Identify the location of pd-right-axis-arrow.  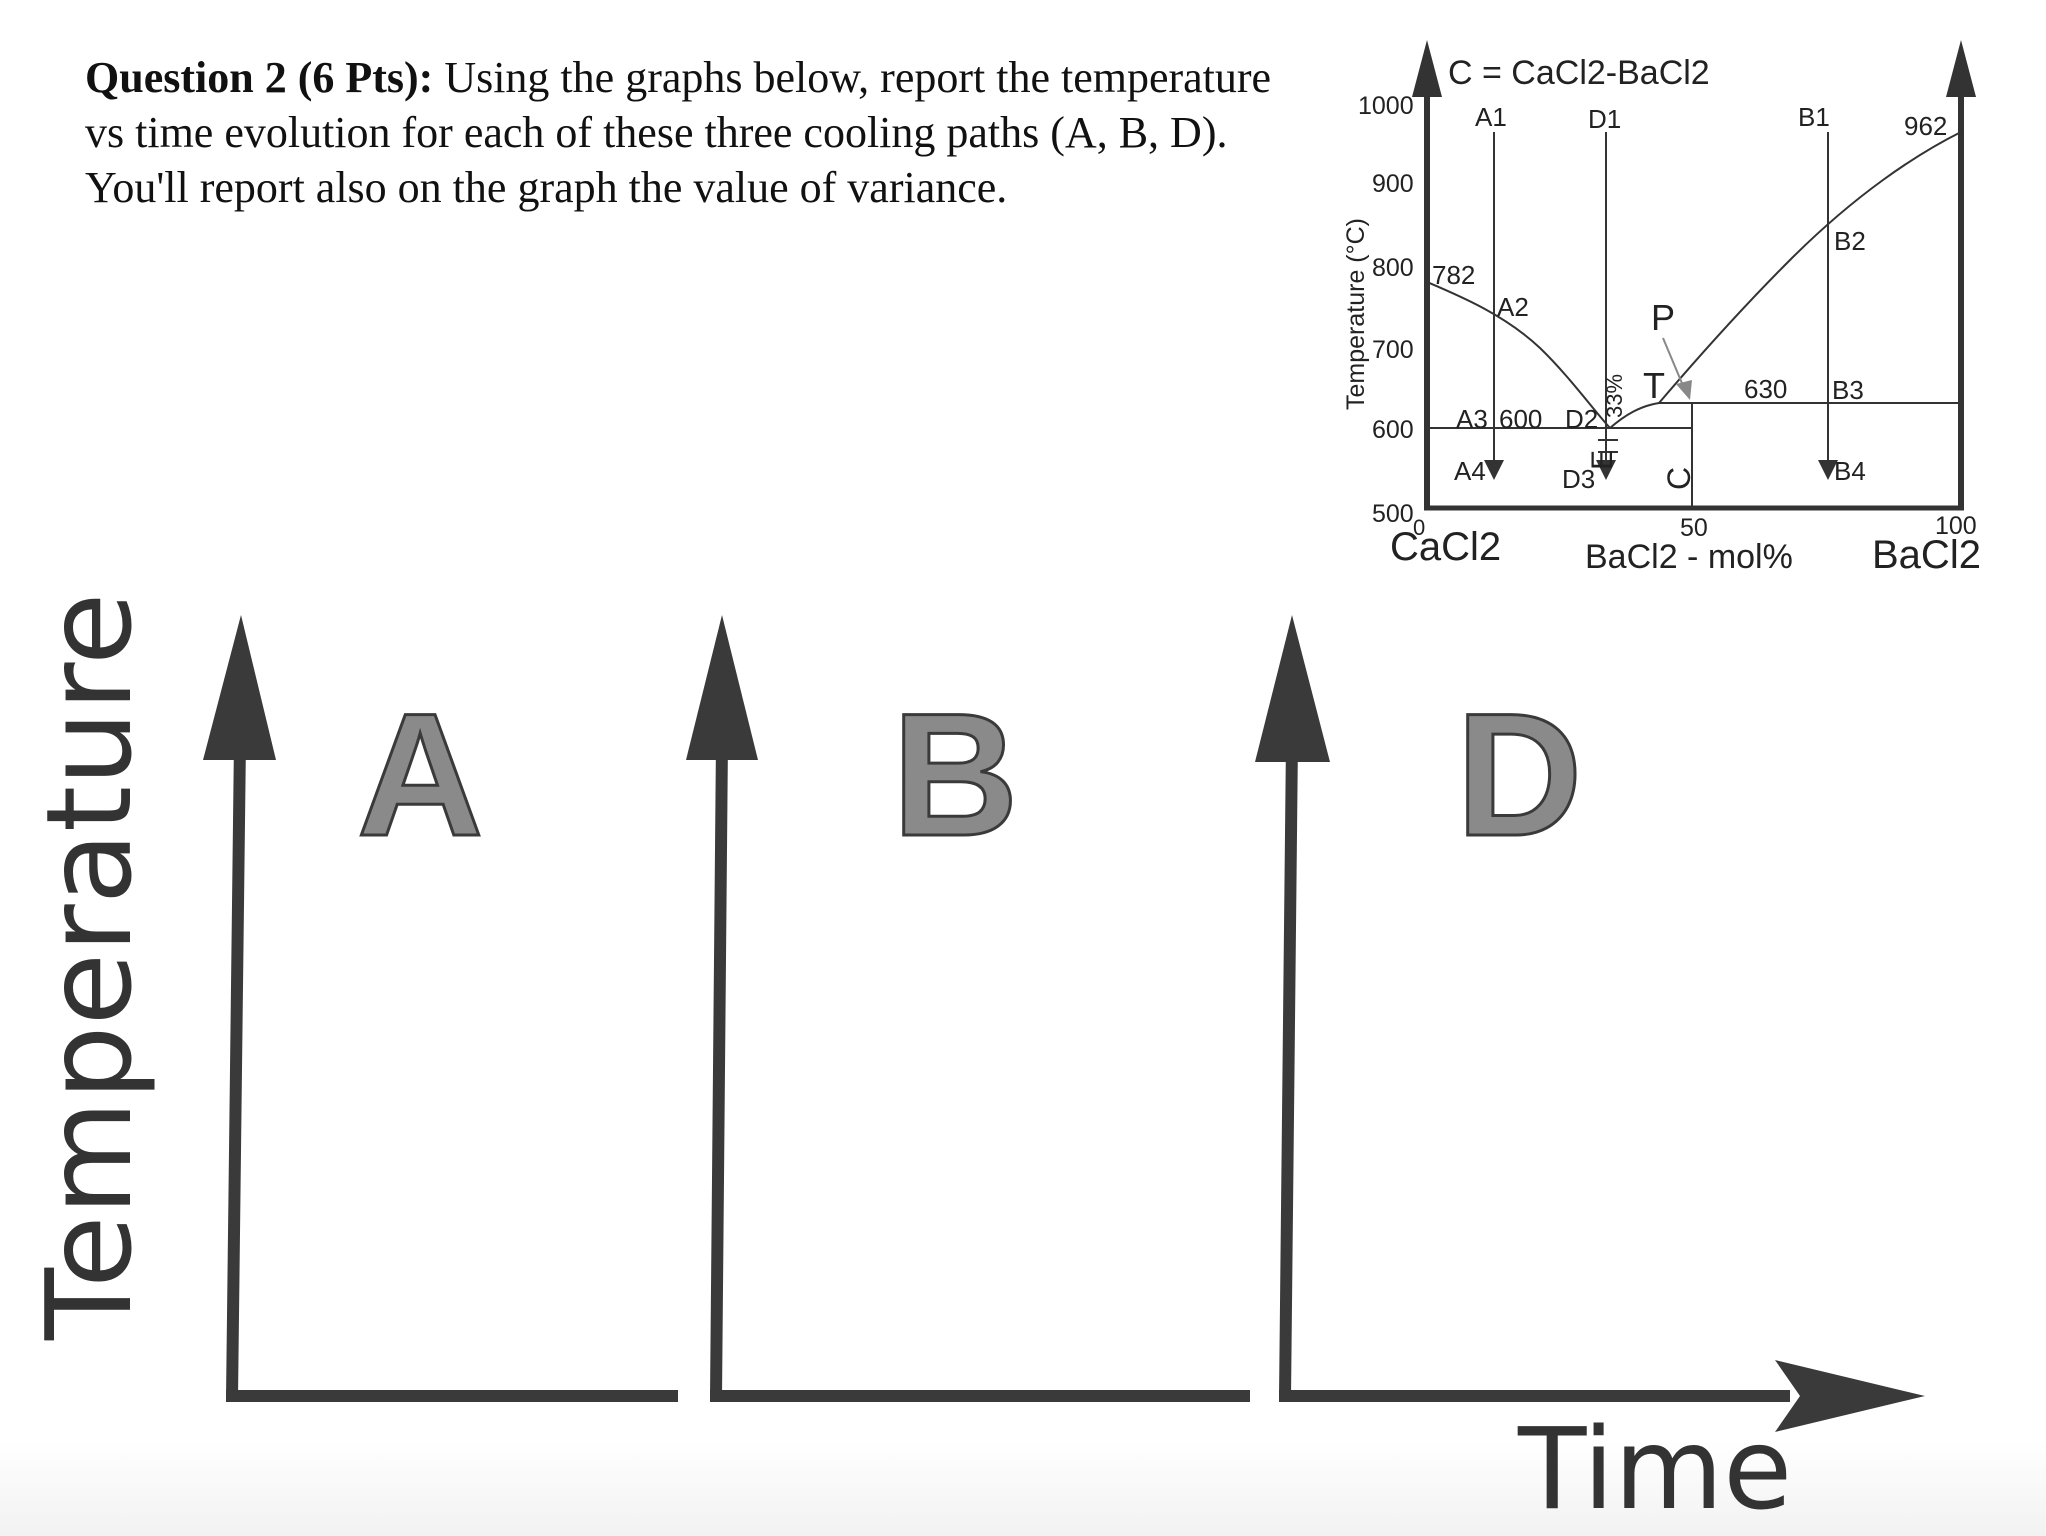
(1961, 68).